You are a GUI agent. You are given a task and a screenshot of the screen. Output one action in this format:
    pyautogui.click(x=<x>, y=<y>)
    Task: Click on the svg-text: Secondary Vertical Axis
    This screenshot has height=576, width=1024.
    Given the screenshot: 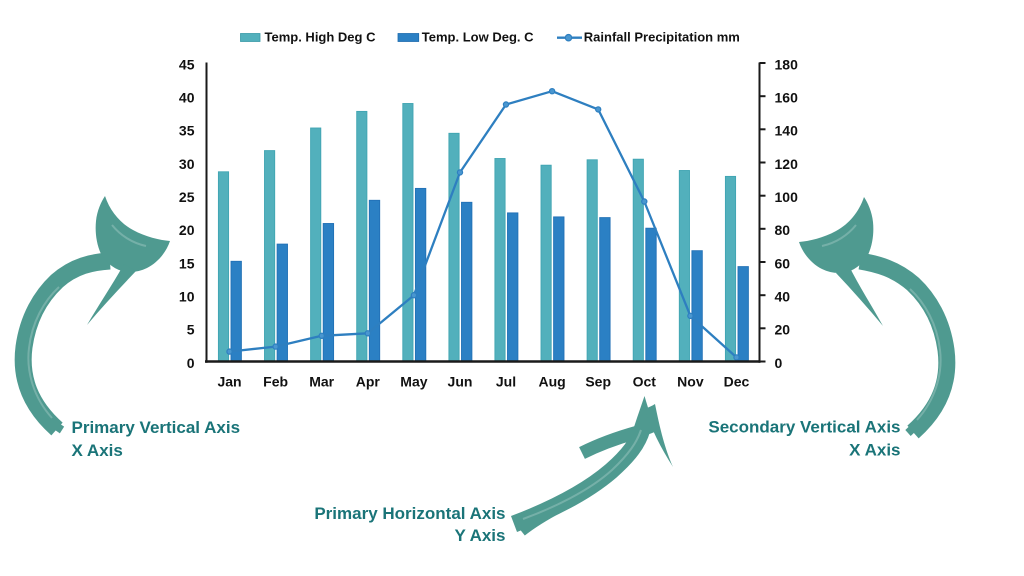 What is the action you would take?
    pyautogui.click(x=804, y=427)
    